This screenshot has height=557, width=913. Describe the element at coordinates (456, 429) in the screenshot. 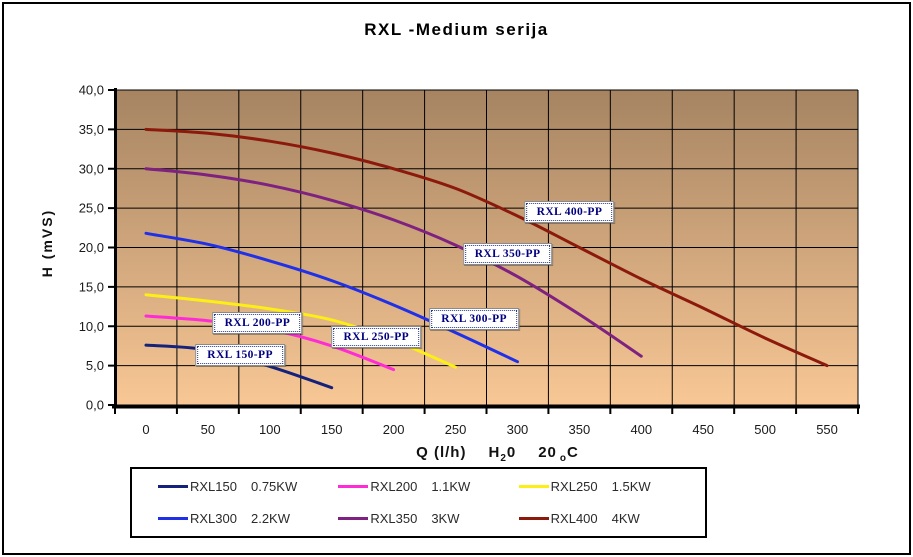

I see `x-tick-label: 250` at that location.